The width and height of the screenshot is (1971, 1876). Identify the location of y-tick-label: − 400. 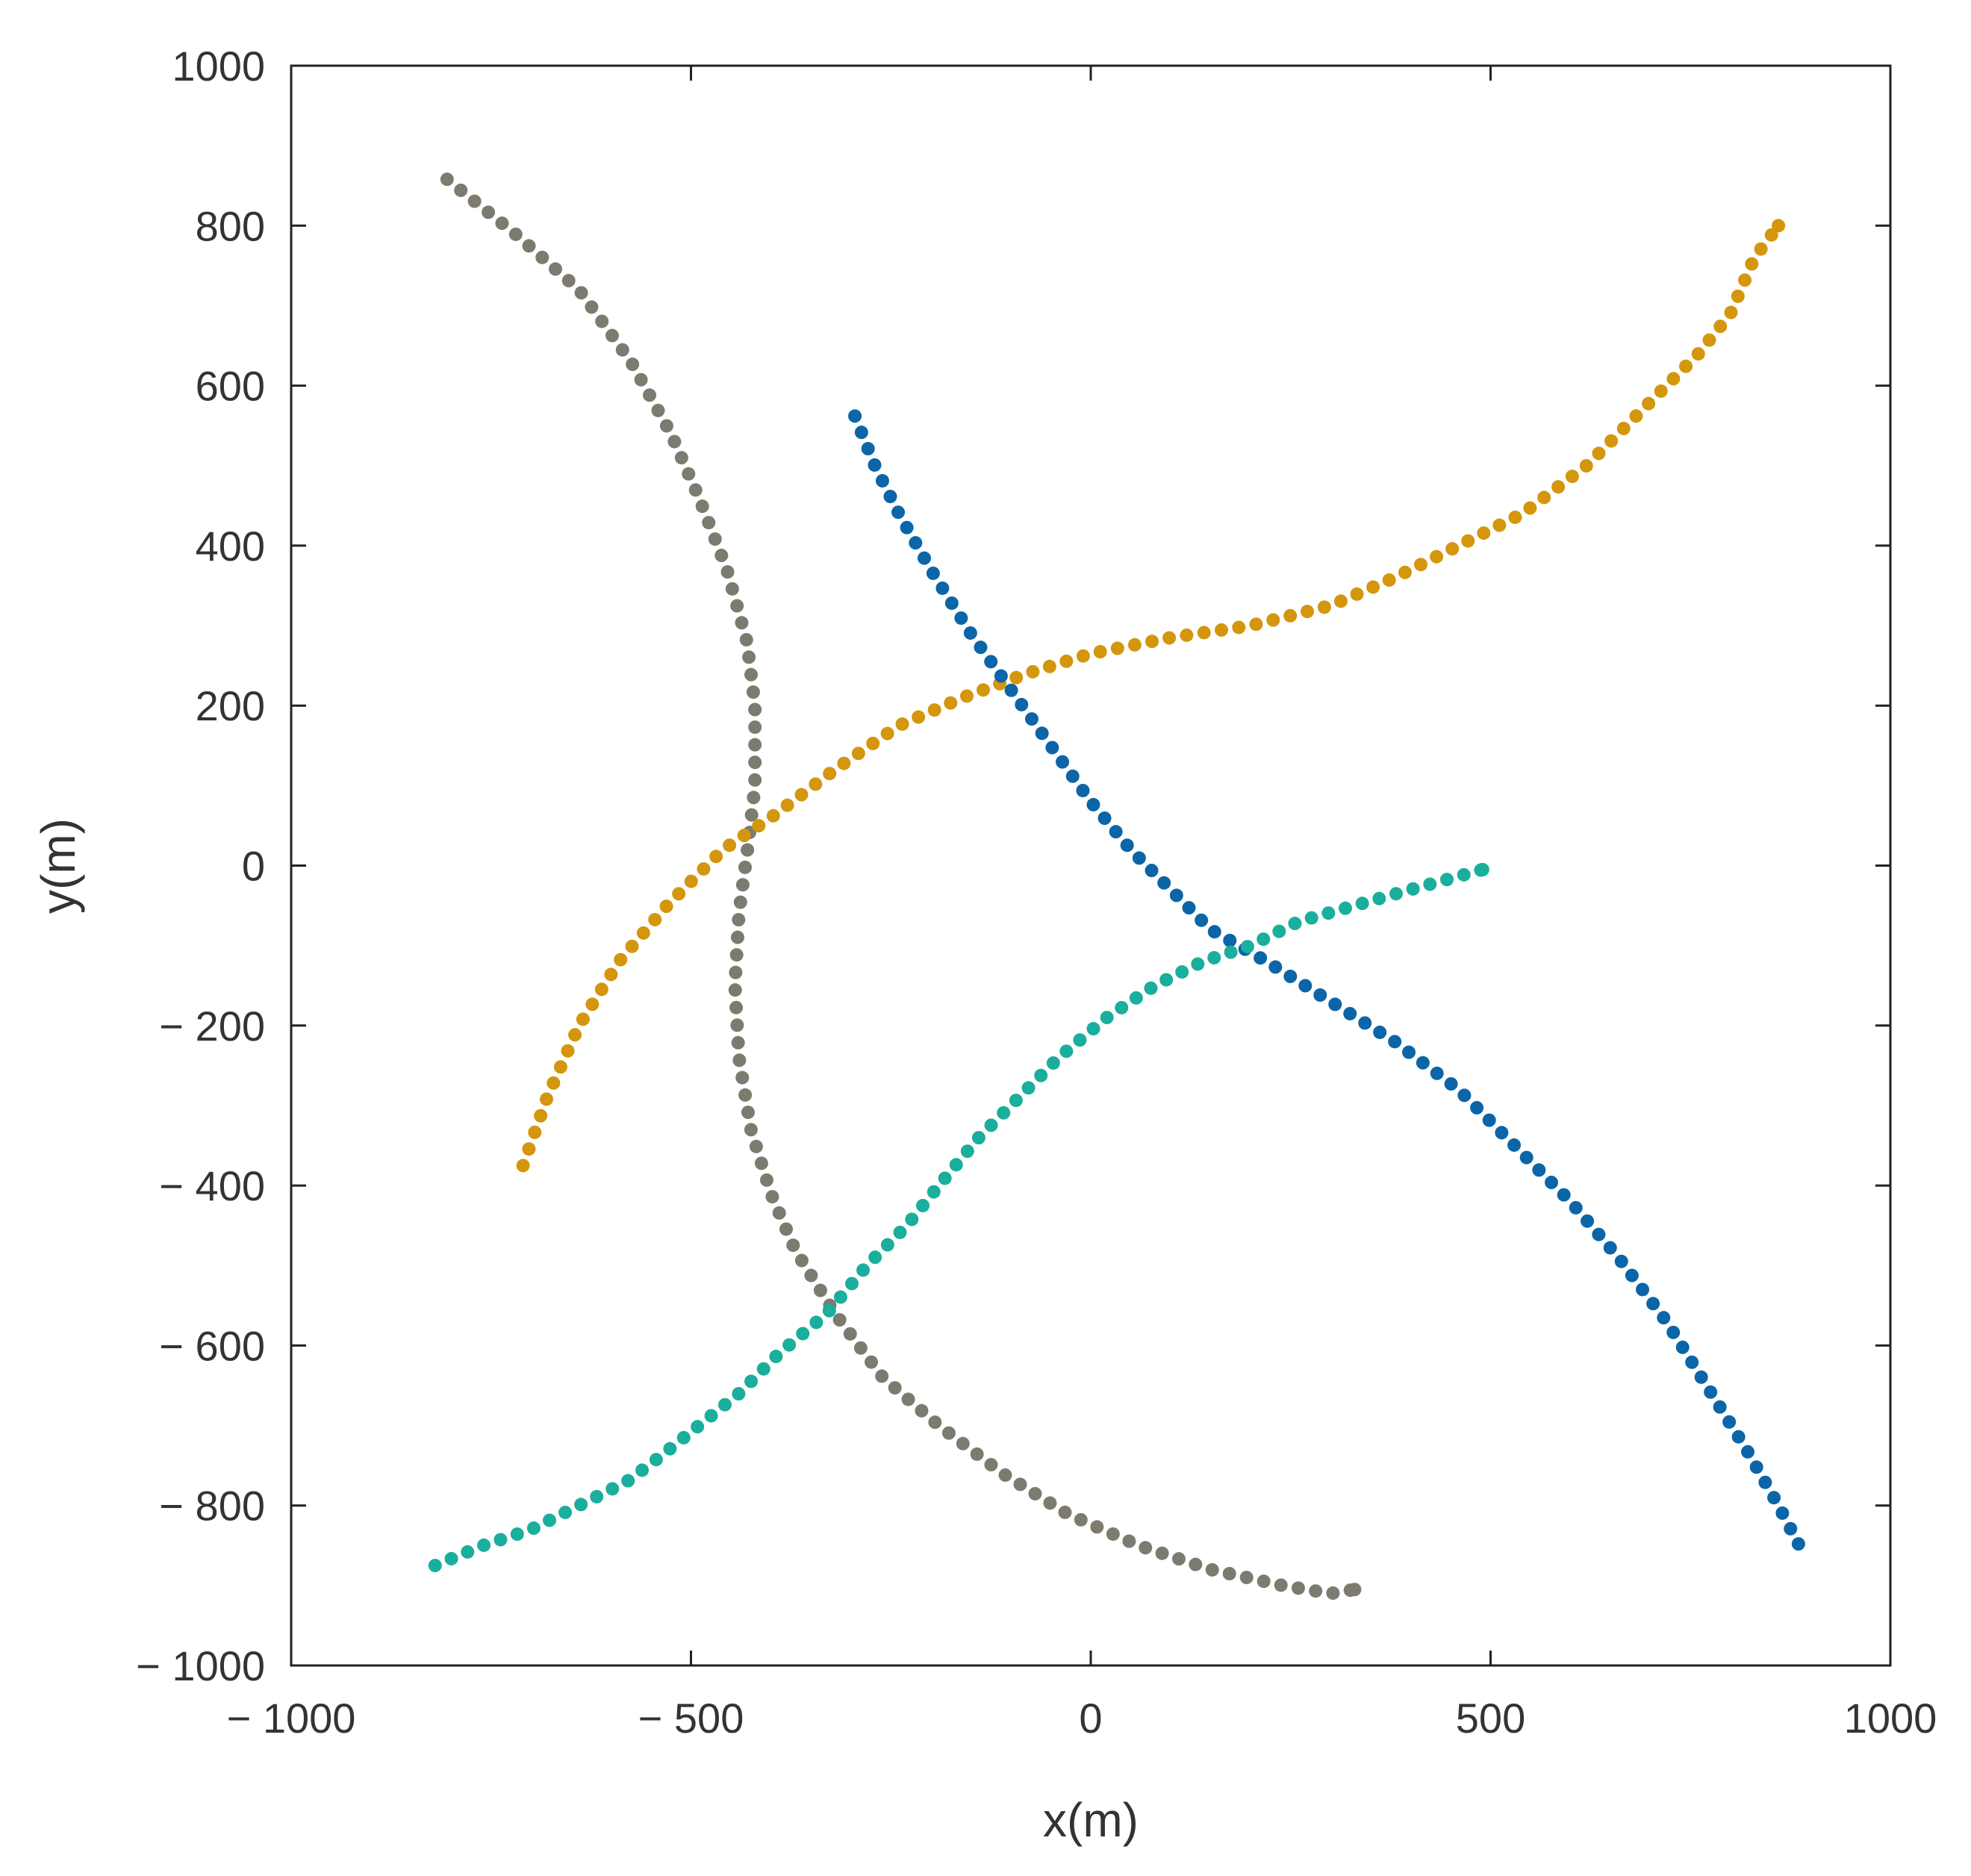
(212, 1185).